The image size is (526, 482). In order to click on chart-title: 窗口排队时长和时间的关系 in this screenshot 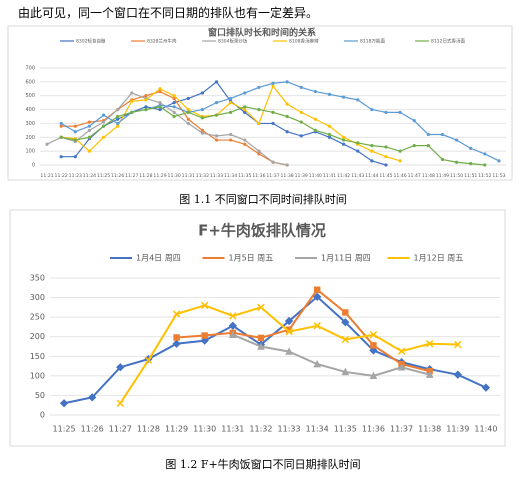, I will do `click(262, 33)`.